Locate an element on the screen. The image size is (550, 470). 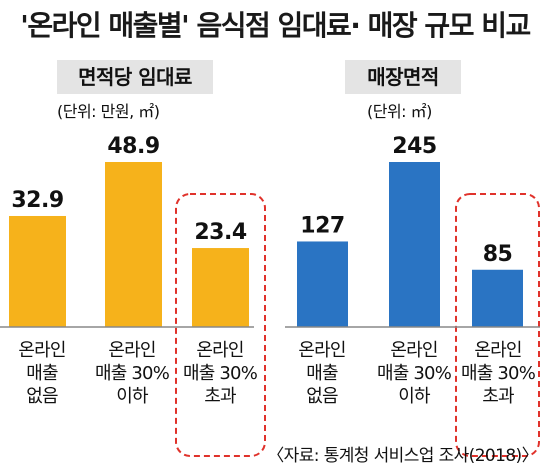
rent-highlight-box is located at coordinates (220, 325).